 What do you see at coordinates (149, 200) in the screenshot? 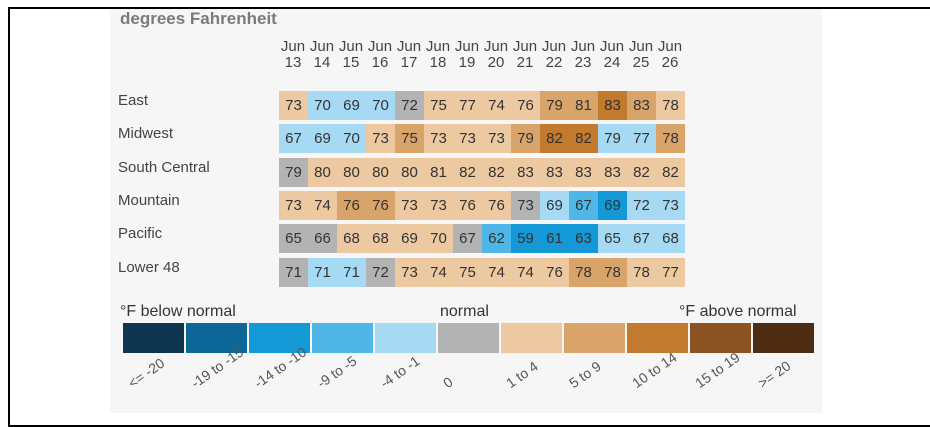
I see `row-label: Mountain` at bounding box center [149, 200].